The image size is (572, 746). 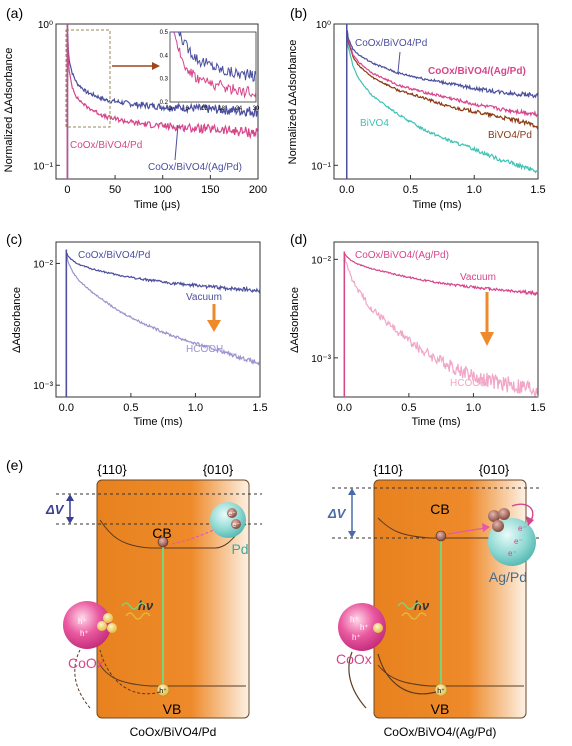 What do you see at coordinates (172, 709) in the screenshot?
I see `left-vb-label: VB` at bounding box center [172, 709].